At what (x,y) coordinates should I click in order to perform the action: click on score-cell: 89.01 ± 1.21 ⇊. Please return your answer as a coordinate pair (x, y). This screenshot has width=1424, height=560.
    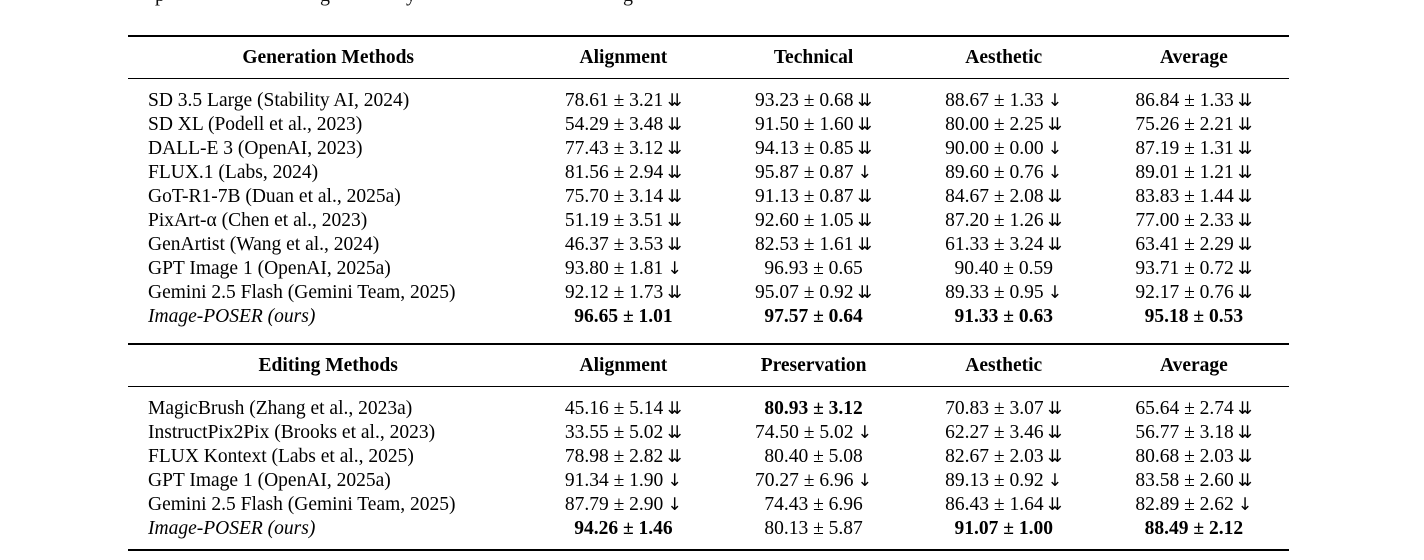
    Looking at the image, I should click on (1194, 173).